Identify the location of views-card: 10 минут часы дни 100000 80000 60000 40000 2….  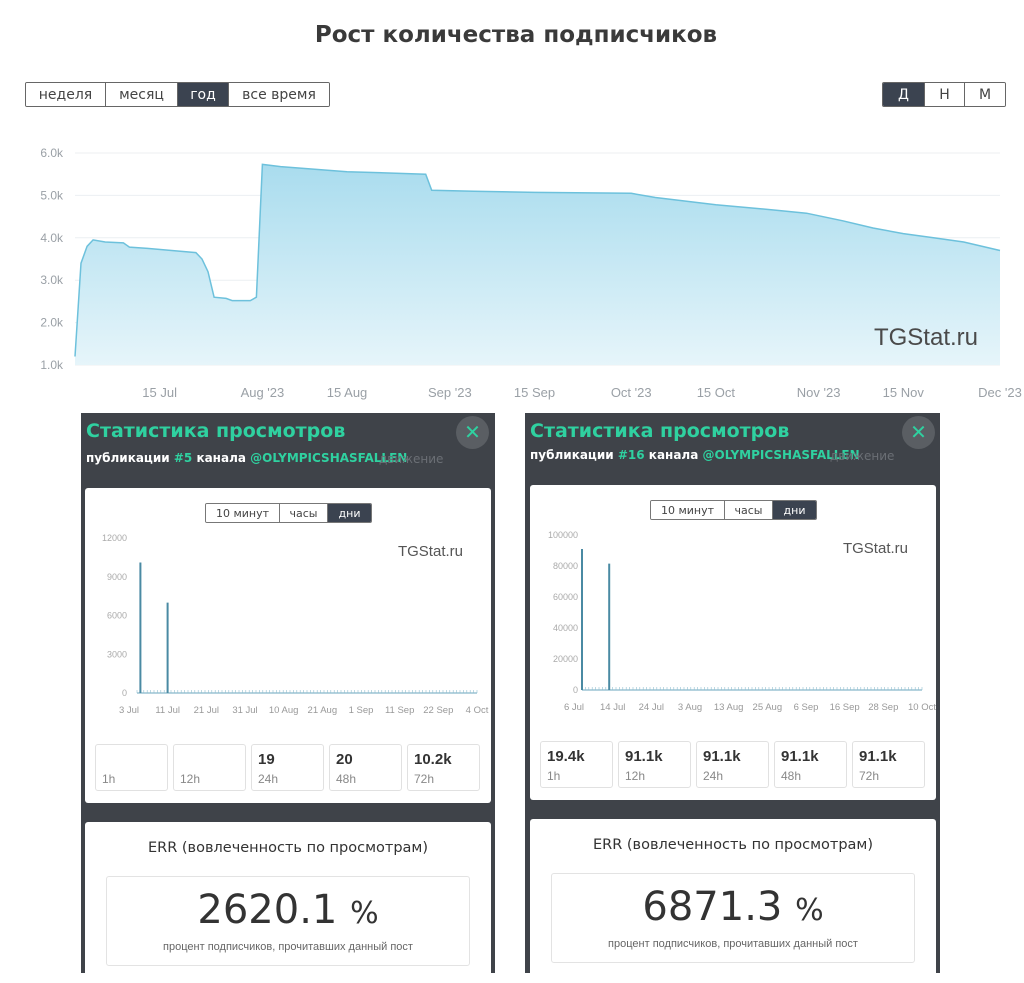
(733, 642).